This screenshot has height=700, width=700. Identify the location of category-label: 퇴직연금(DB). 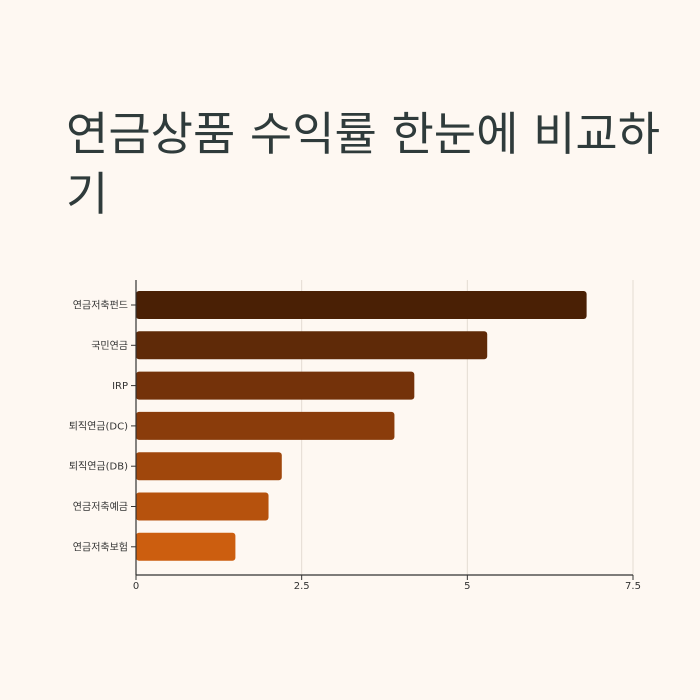
(98, 467).